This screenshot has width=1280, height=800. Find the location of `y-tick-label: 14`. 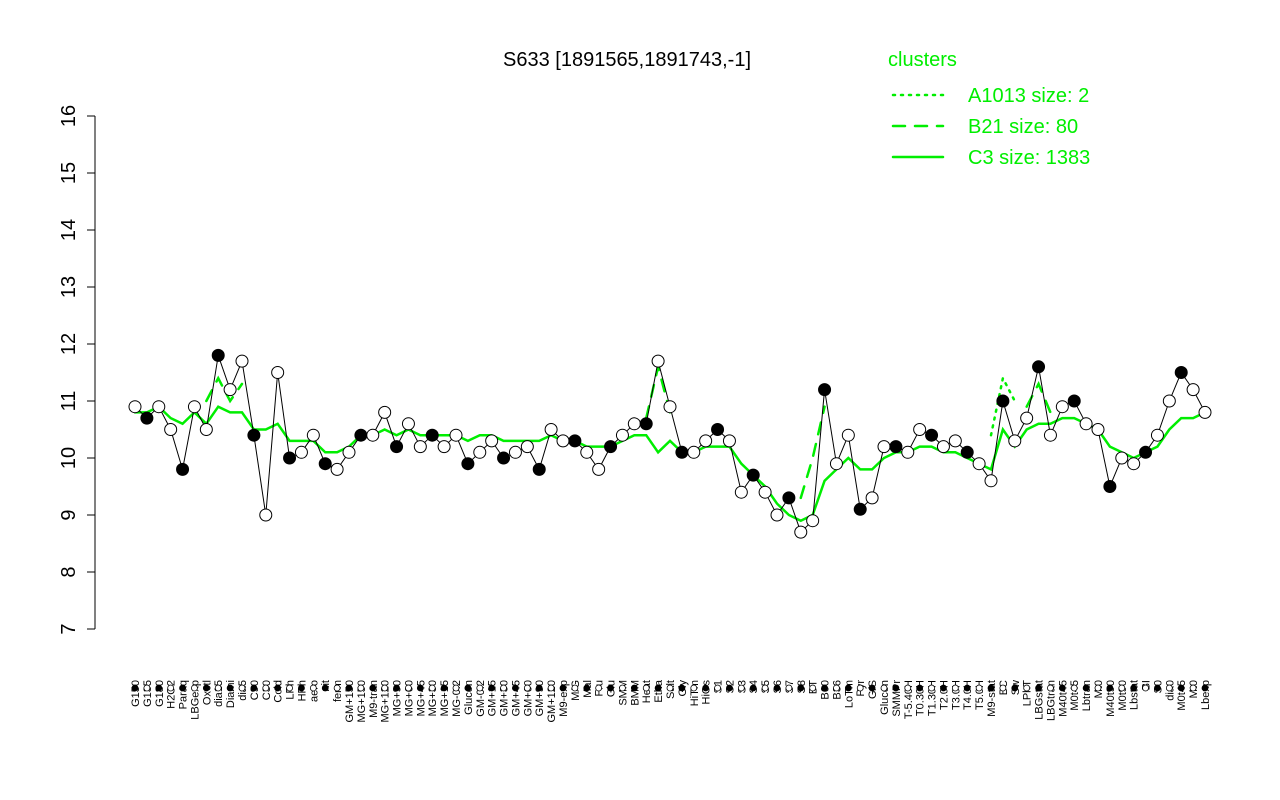

y-tick-label: 14 is located at coordinates (69, 230).